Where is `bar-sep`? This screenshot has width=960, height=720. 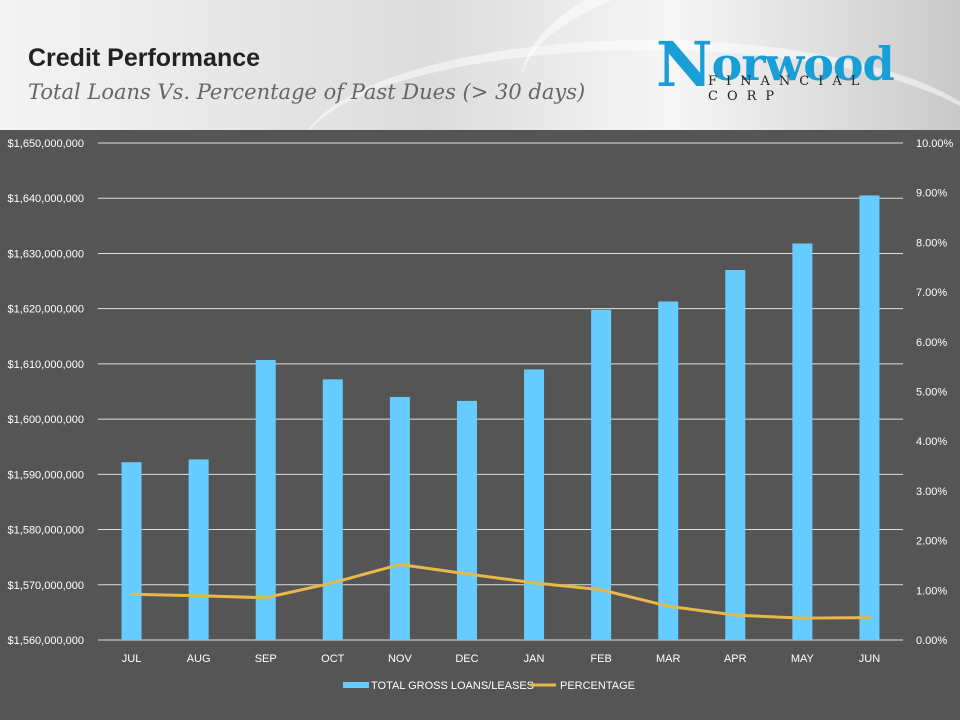 bar-sep is located at coordinates (265, 500).